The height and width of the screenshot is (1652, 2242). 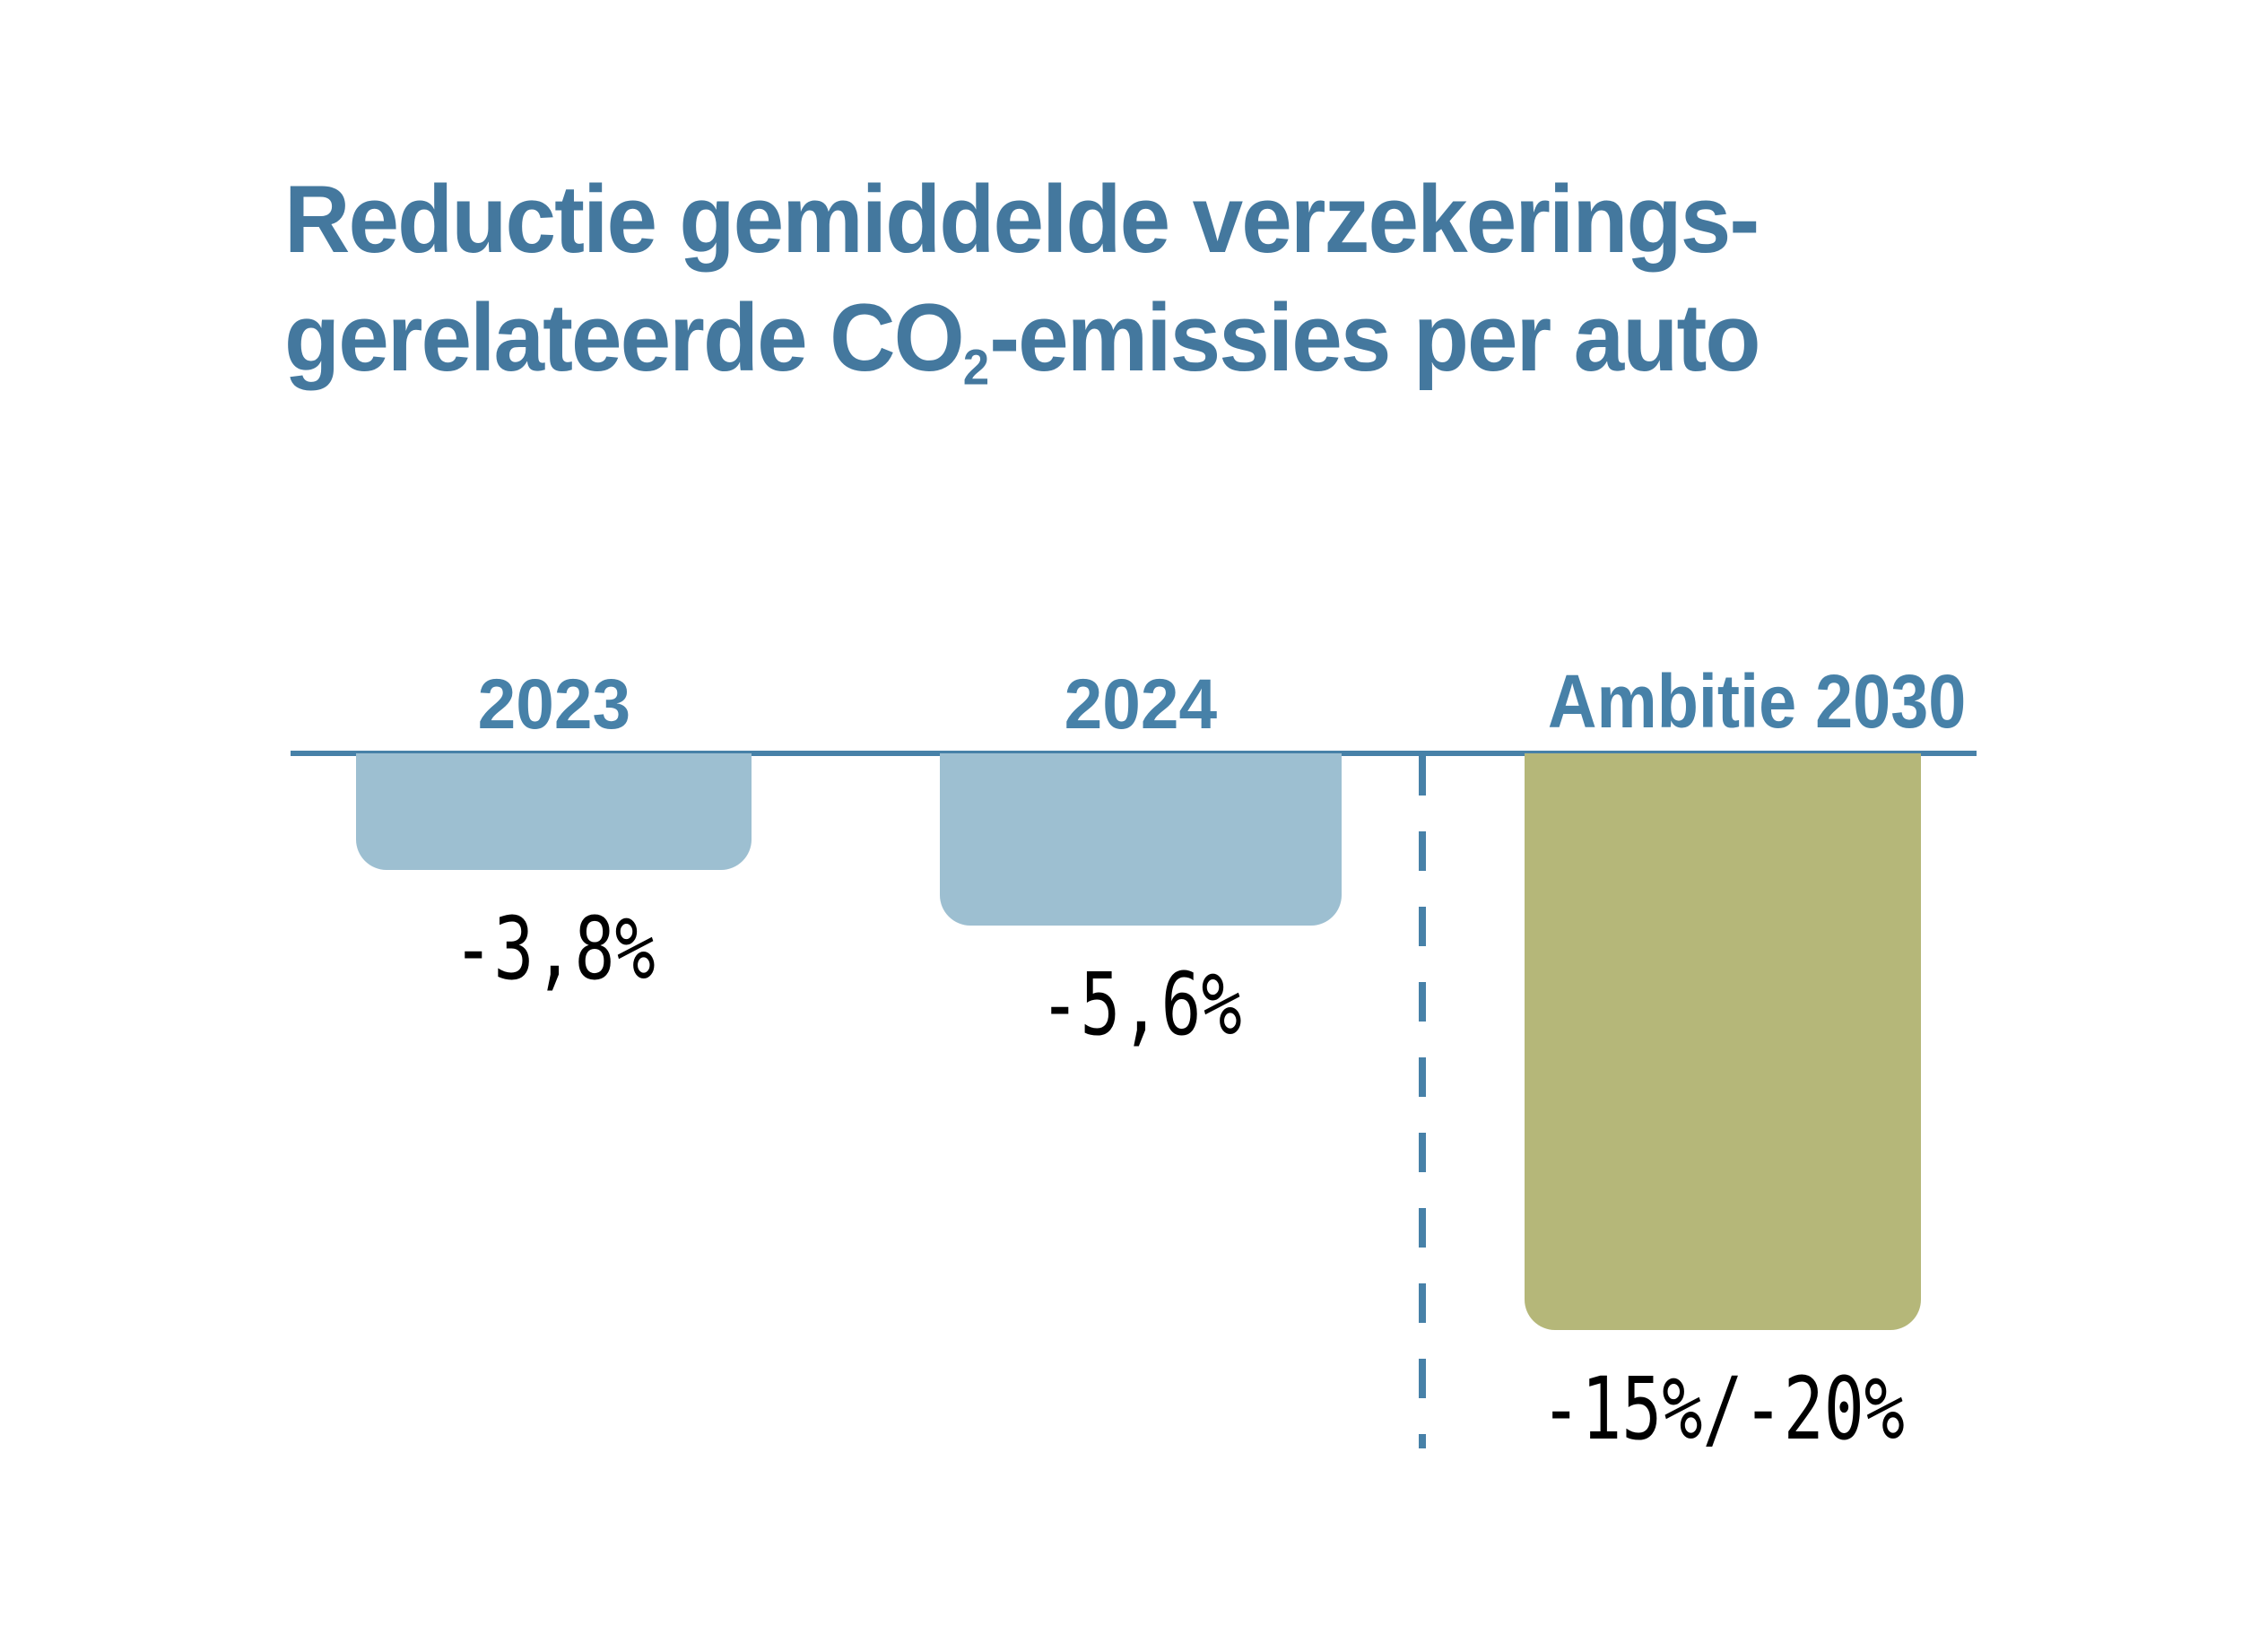 I want to click on category-label-2024: 2024, so click(x=1141, y=703).